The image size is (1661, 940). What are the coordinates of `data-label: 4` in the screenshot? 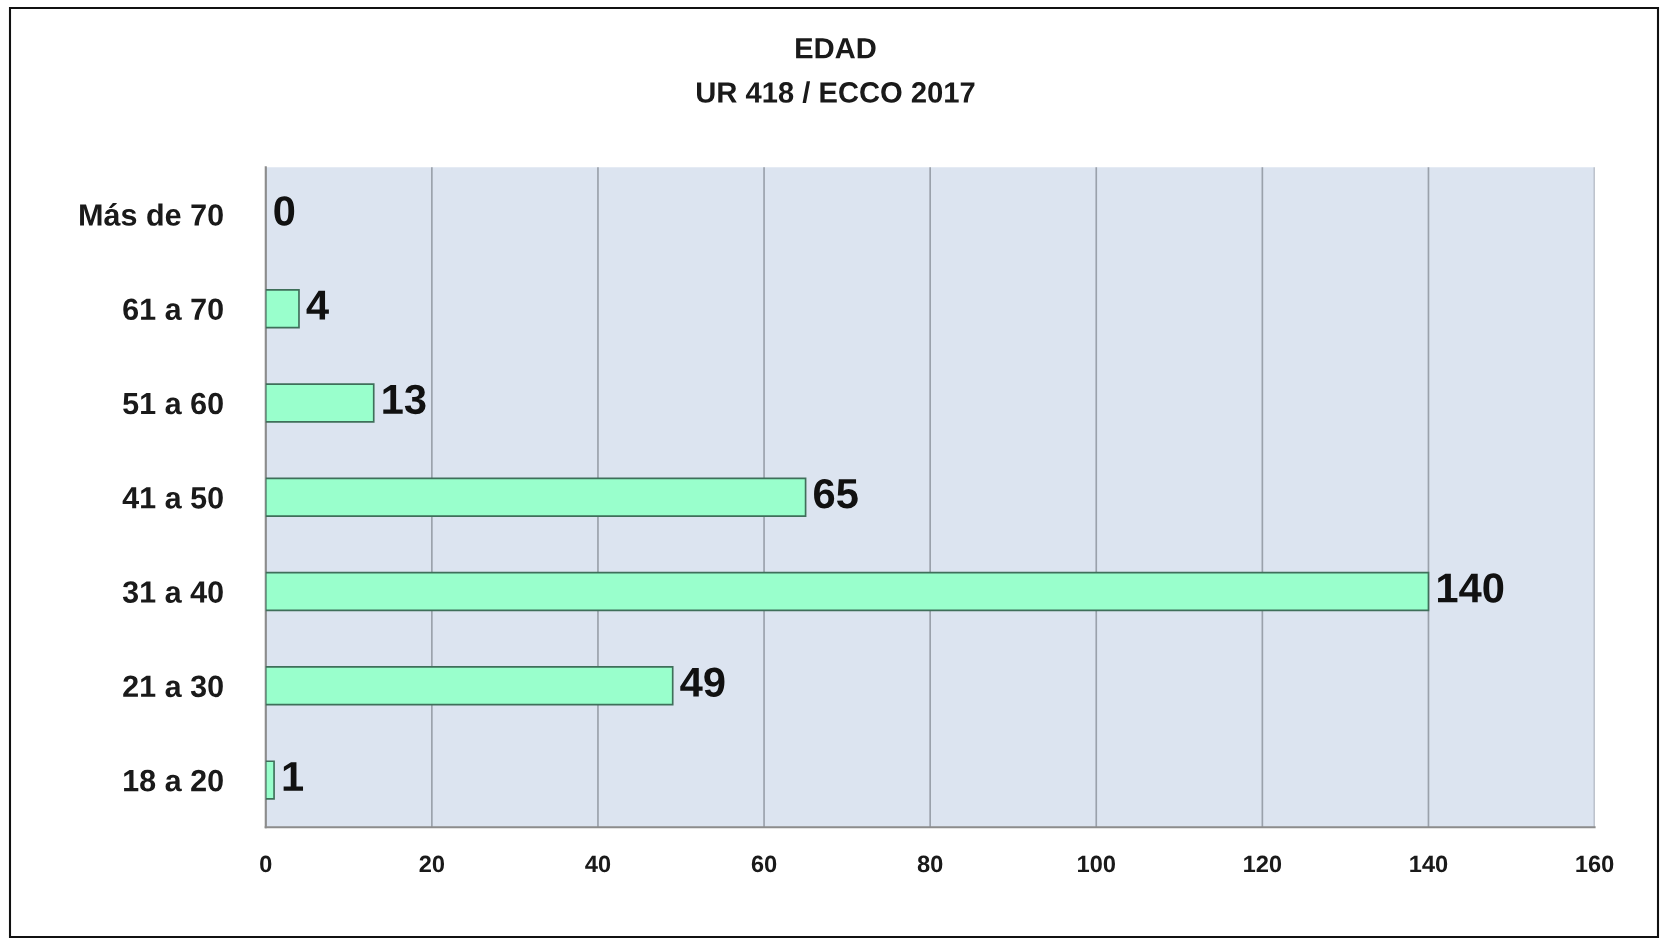 It's located at (317, 305).